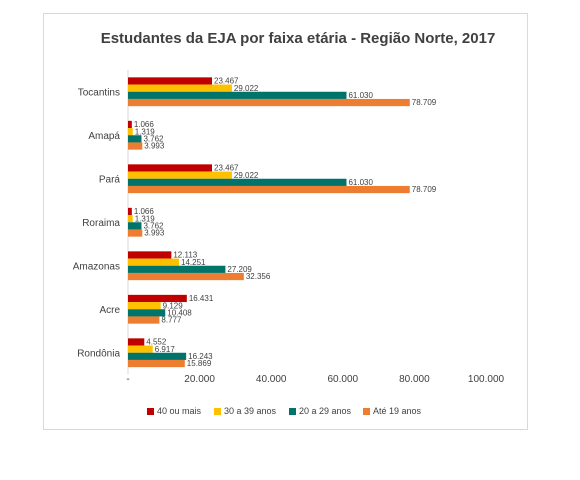 The height and width of the screenshot is (480, 580). I want to click on x-tick-label: 80.000, so click(414, 379).